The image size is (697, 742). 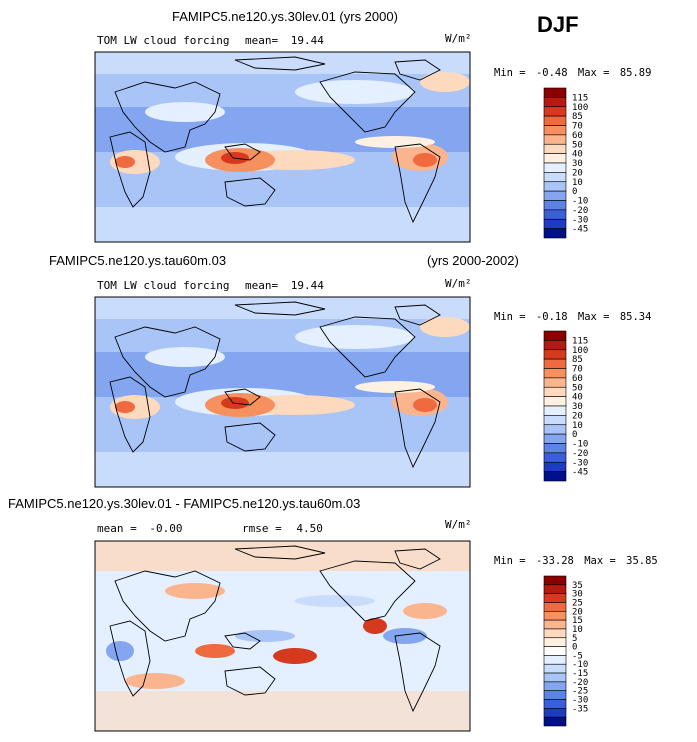 What do you see at coordinates (458, 283) in the screenshot?
I see `panel-2-units: W/m²` at bounding box center [458, 283].